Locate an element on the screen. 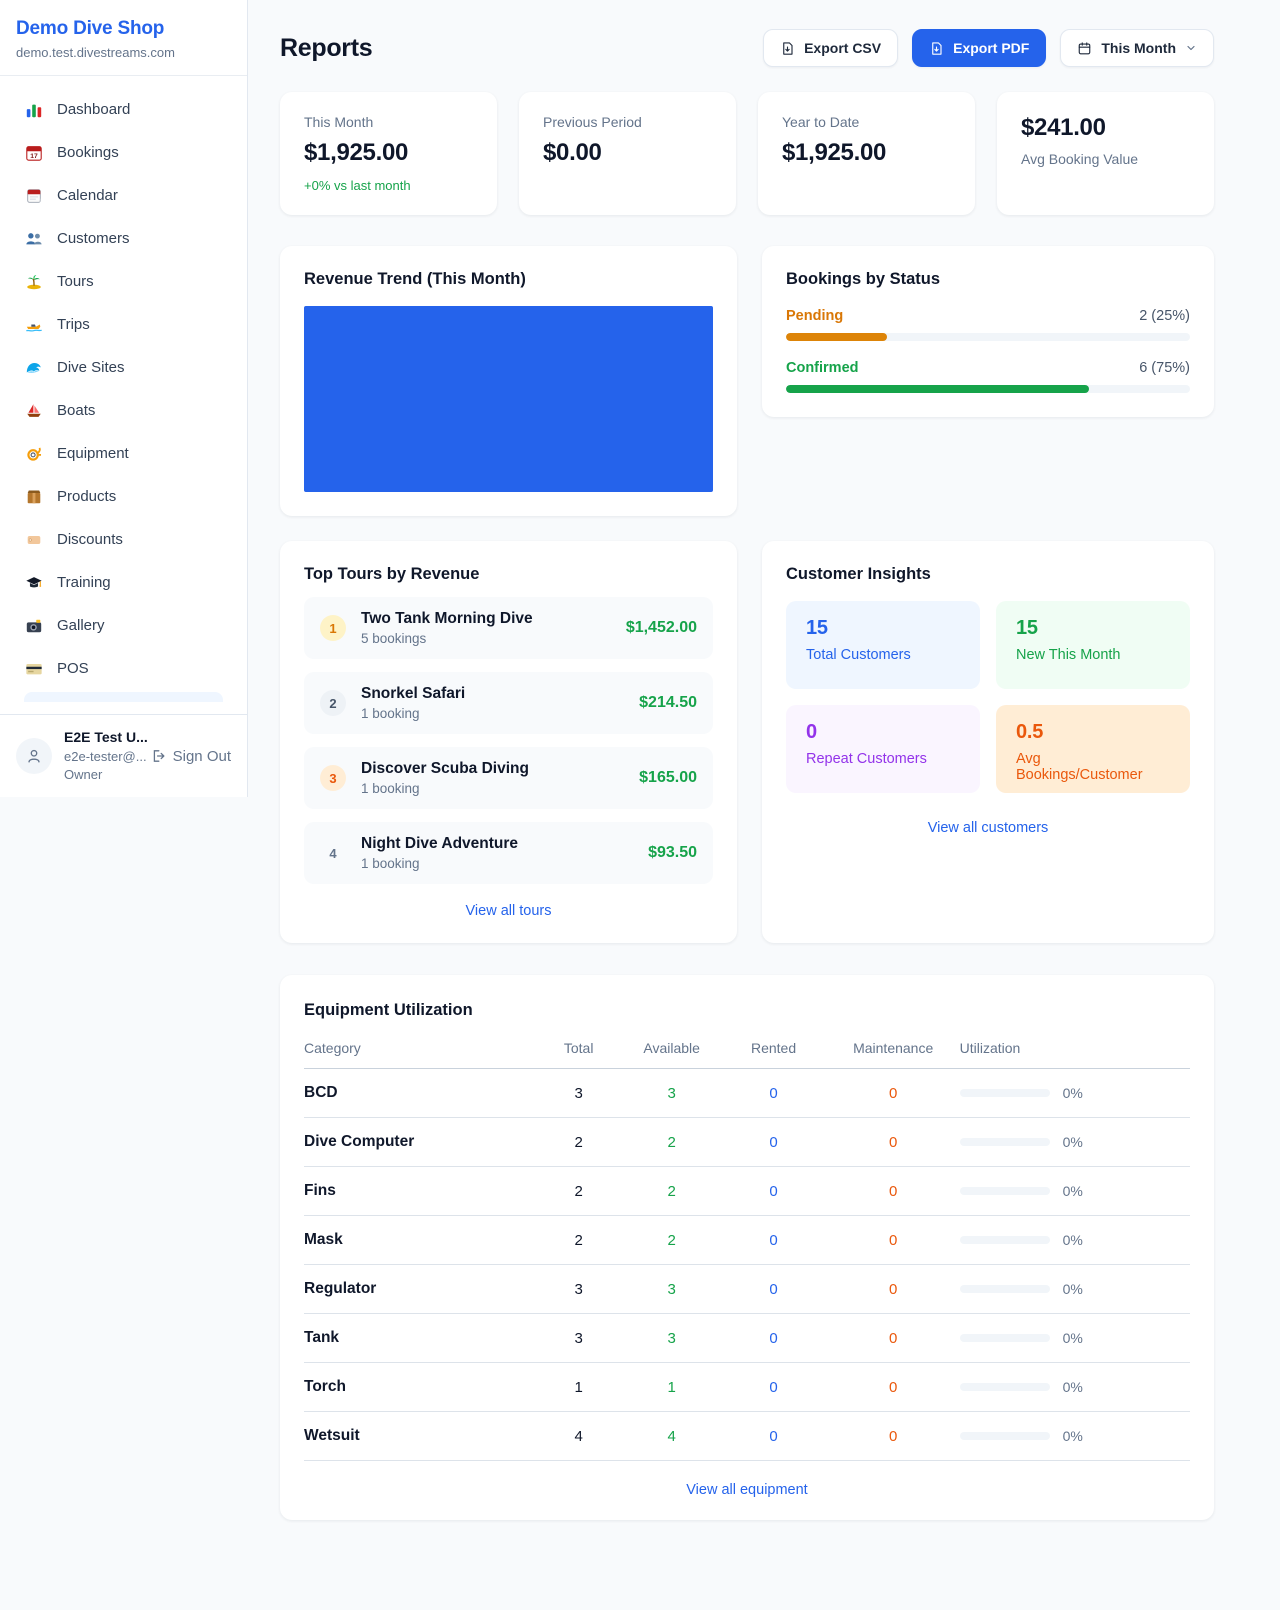 The image size is (1280, 1610). sidebar-item-label: Equipment is located at coordinates (93, 453).